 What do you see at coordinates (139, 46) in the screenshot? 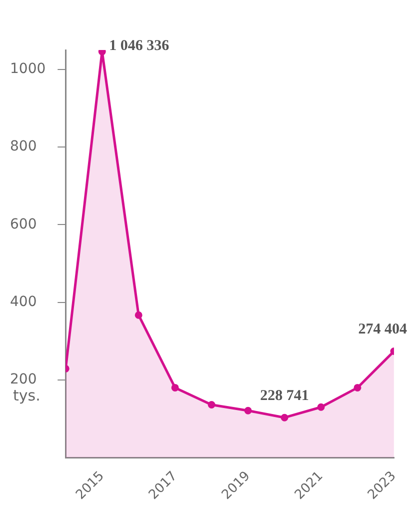
I see `annotation: 1 046 336` at bounding box center [139, 46].